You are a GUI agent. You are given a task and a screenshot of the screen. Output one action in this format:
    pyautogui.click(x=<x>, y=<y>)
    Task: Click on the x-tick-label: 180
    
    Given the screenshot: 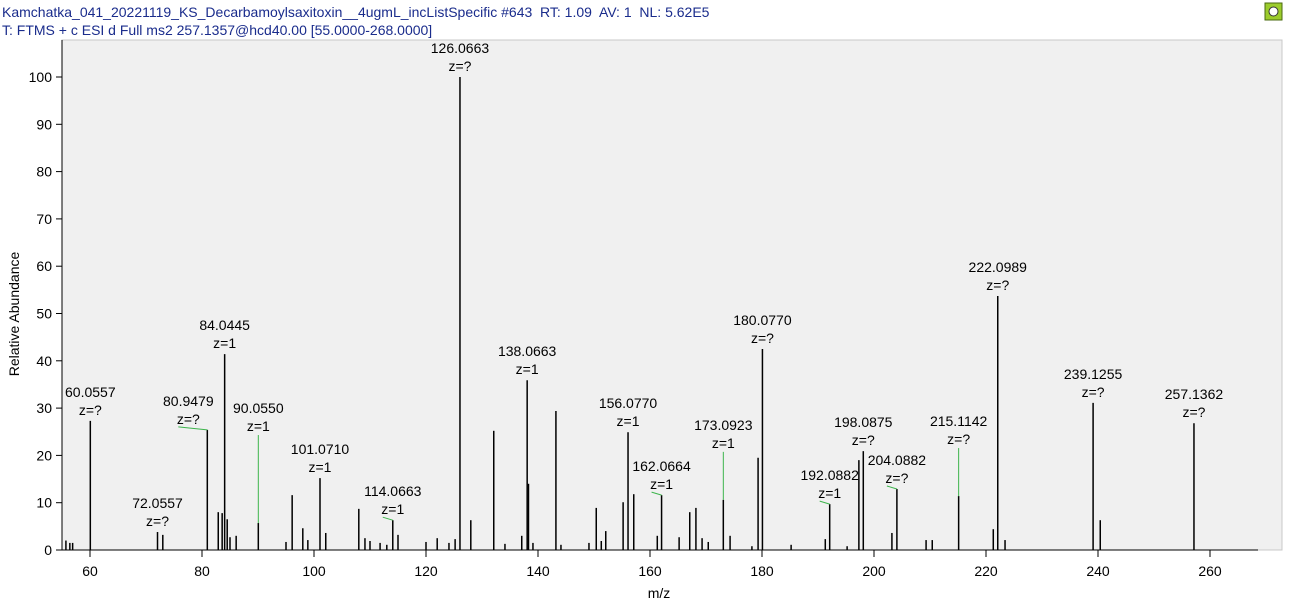 What is the action you would take?
    pyautogui.click(x=762, y=571)
    